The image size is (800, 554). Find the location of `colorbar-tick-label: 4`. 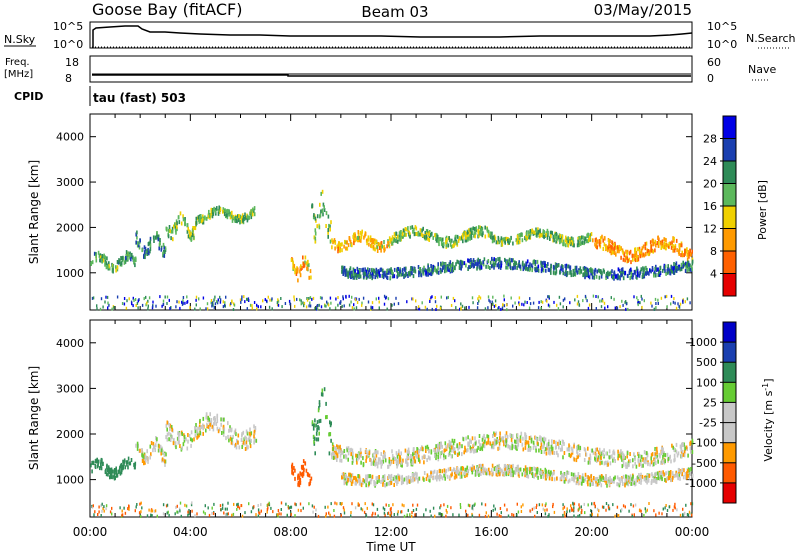

colorbar-tick-label: 4 is located at coordinates (713, 274).